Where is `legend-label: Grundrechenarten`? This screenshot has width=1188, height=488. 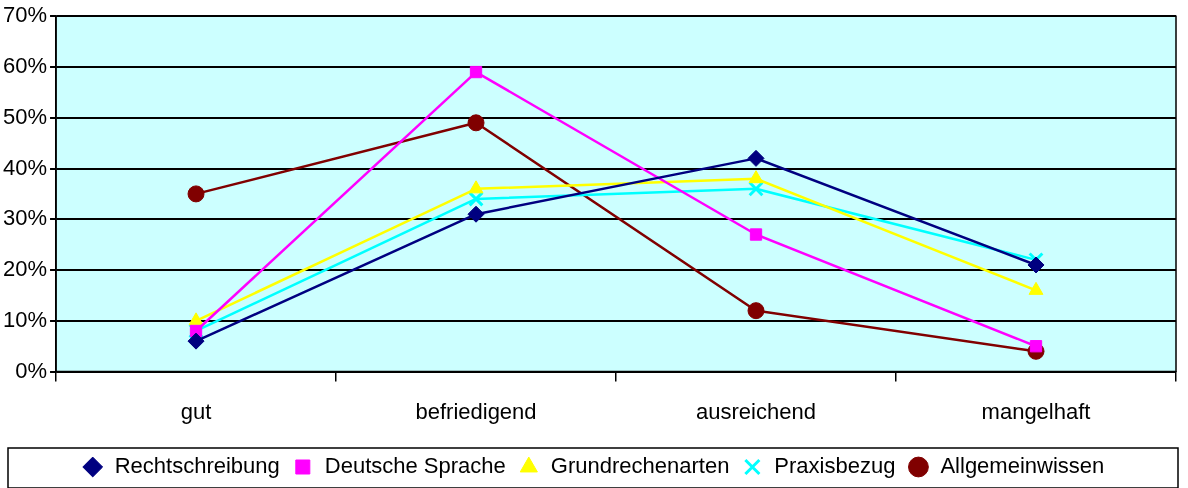
legend-label: Grundrechenarten is located at coordinates (640, 466).